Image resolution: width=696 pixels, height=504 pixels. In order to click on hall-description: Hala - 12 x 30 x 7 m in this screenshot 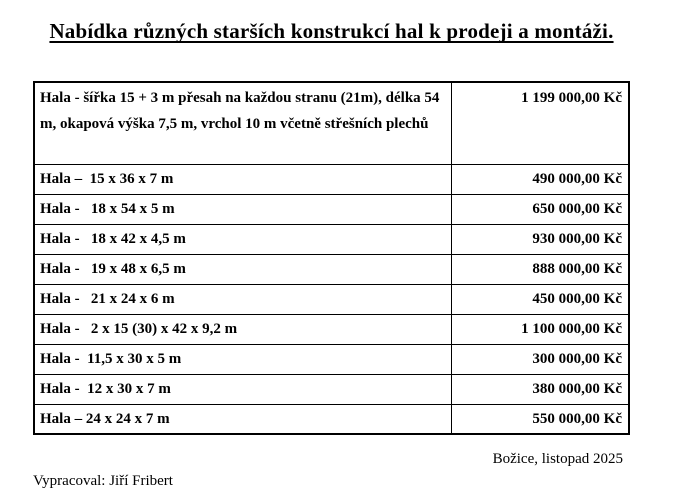, I will do `click(242, 389)`.